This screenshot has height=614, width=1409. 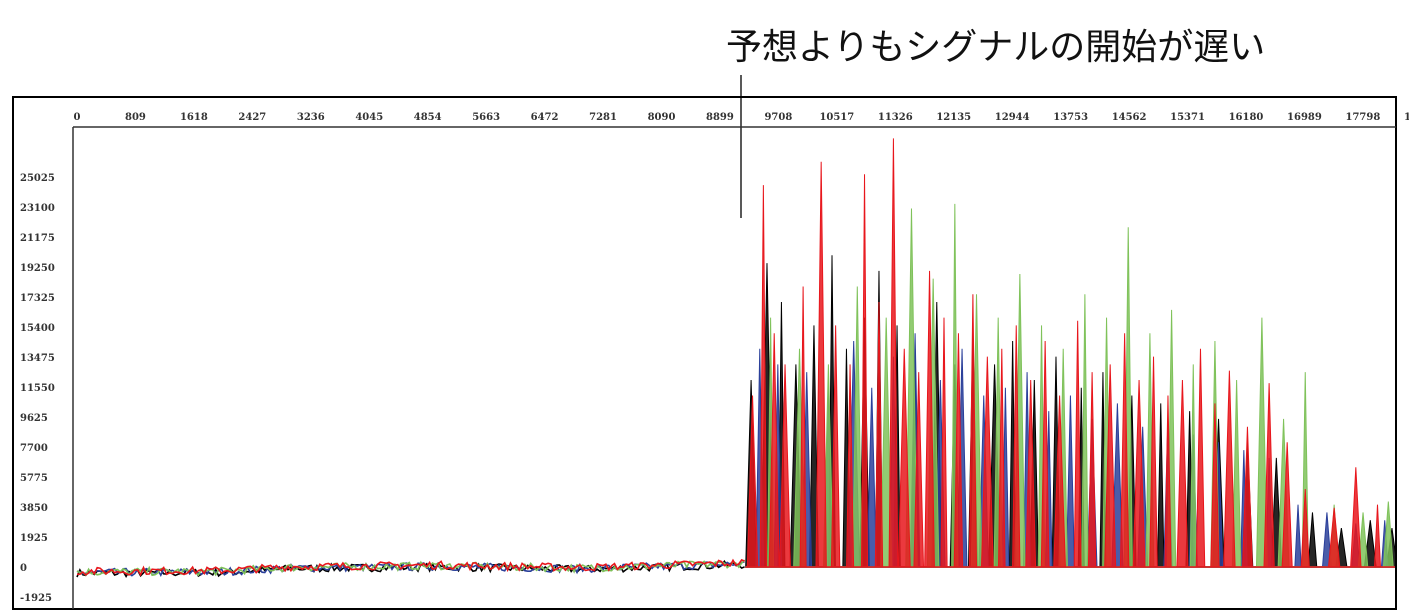 What do you see at coordinates (37, 268) in the screenshot?
I see `y-tick-label: 19250` at bounding box center [37, 268].